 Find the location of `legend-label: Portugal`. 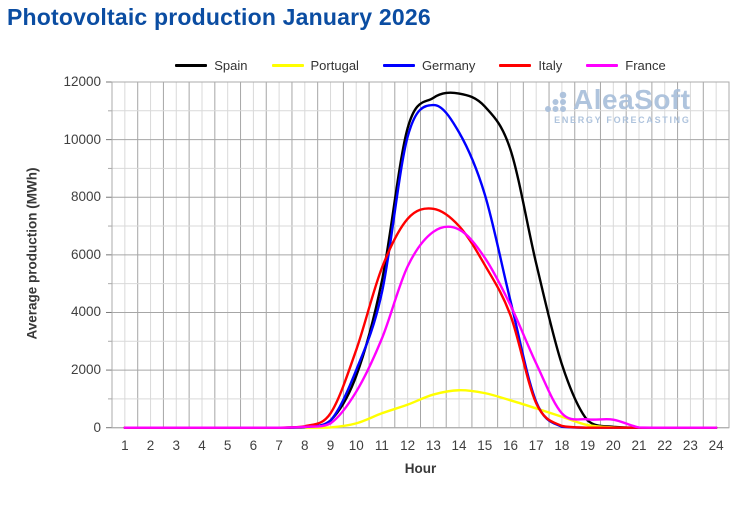

legend-label: Portugal is located at coordinates (334, 65).